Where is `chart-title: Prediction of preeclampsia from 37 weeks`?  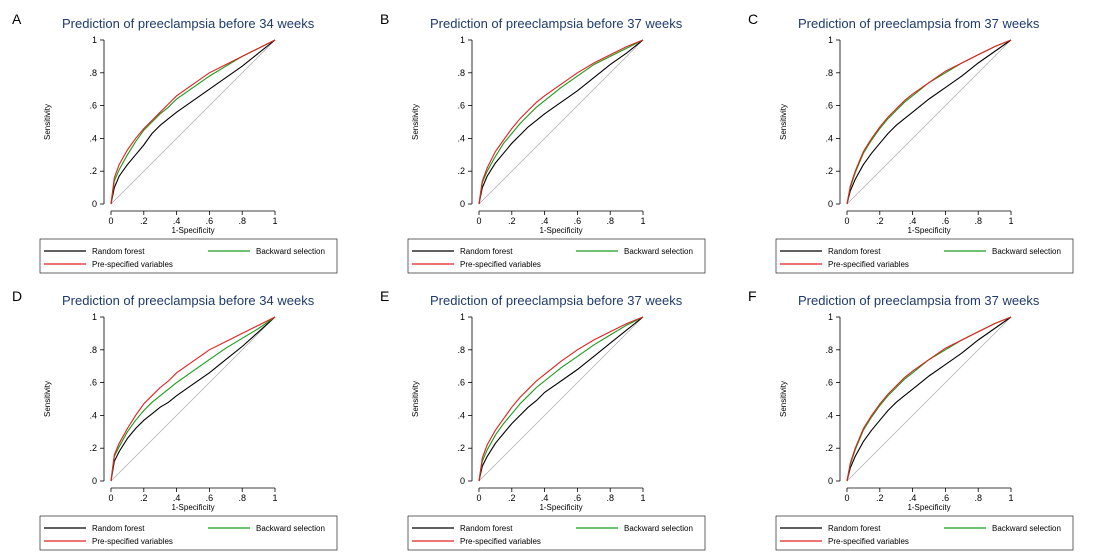 chart-title: Prediction of preeclampsia from 37 weeks is located at coordinates (919, 300).